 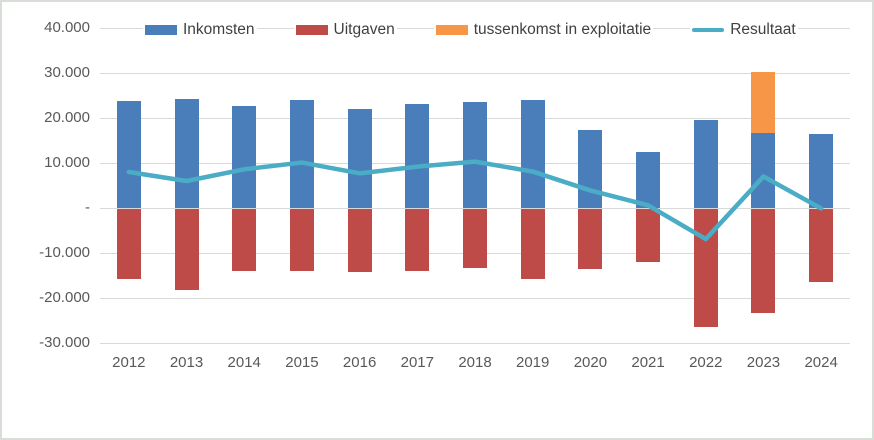 What do you see at coordinates (451, 30) in the screenshot?
I see `tussenkomst-swatch-icon` at bounding box center [451, 30].